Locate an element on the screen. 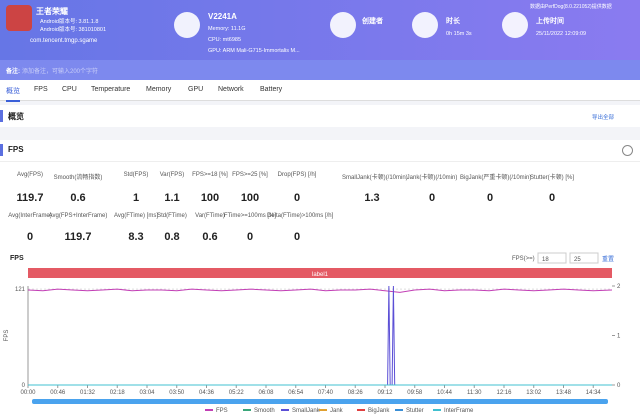 This screenshot has height=416, width=640. x-tick-label: 05:22 is located at coordinates (237, 393).